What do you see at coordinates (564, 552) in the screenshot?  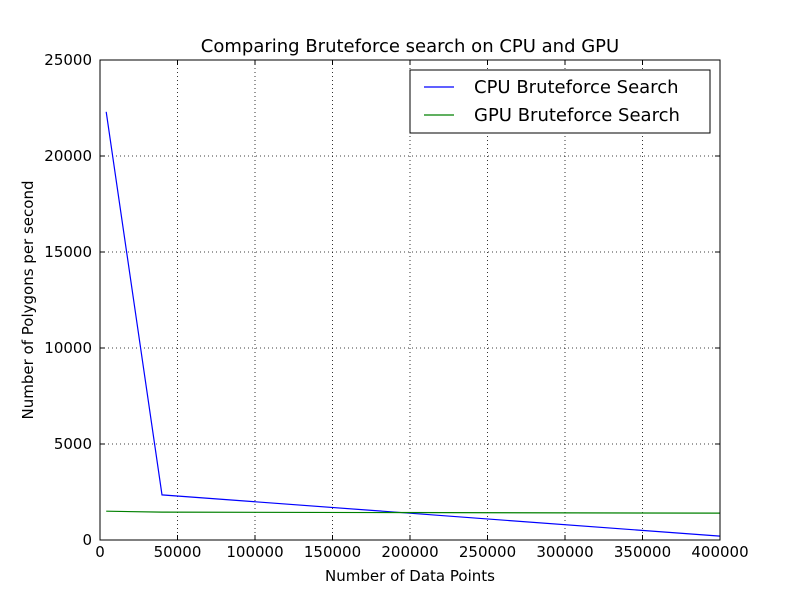 I see `x-tick-label: 300000` at bounding box center [564, 552].